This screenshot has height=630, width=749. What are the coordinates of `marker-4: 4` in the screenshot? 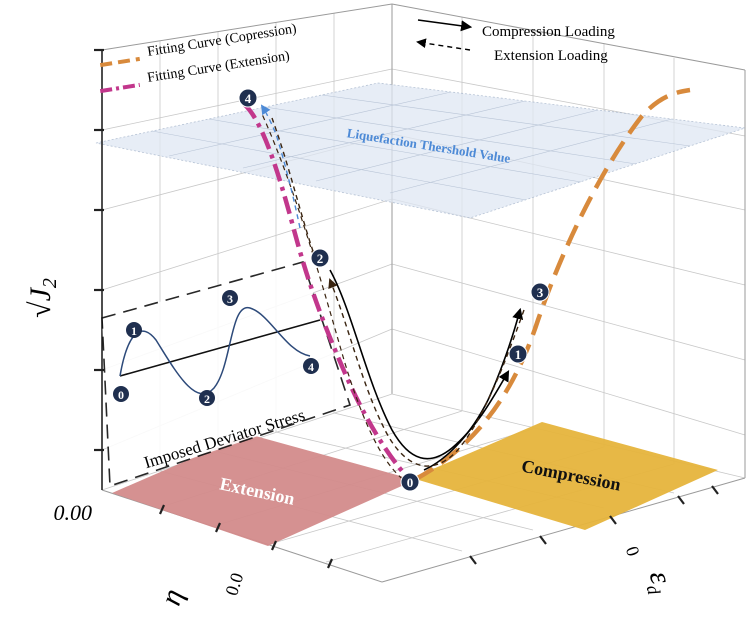 It's located at (248, 98).